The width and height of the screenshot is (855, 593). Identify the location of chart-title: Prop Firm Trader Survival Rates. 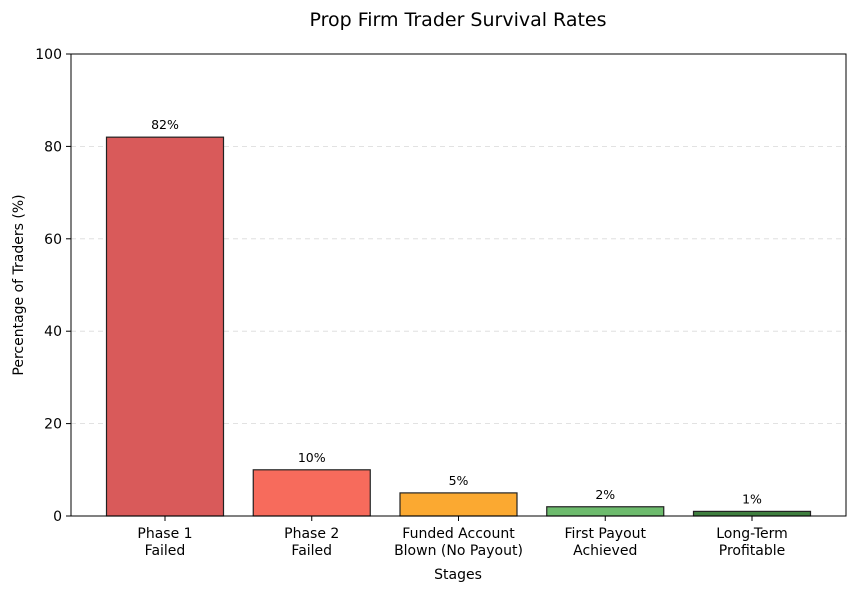
(457, 20).